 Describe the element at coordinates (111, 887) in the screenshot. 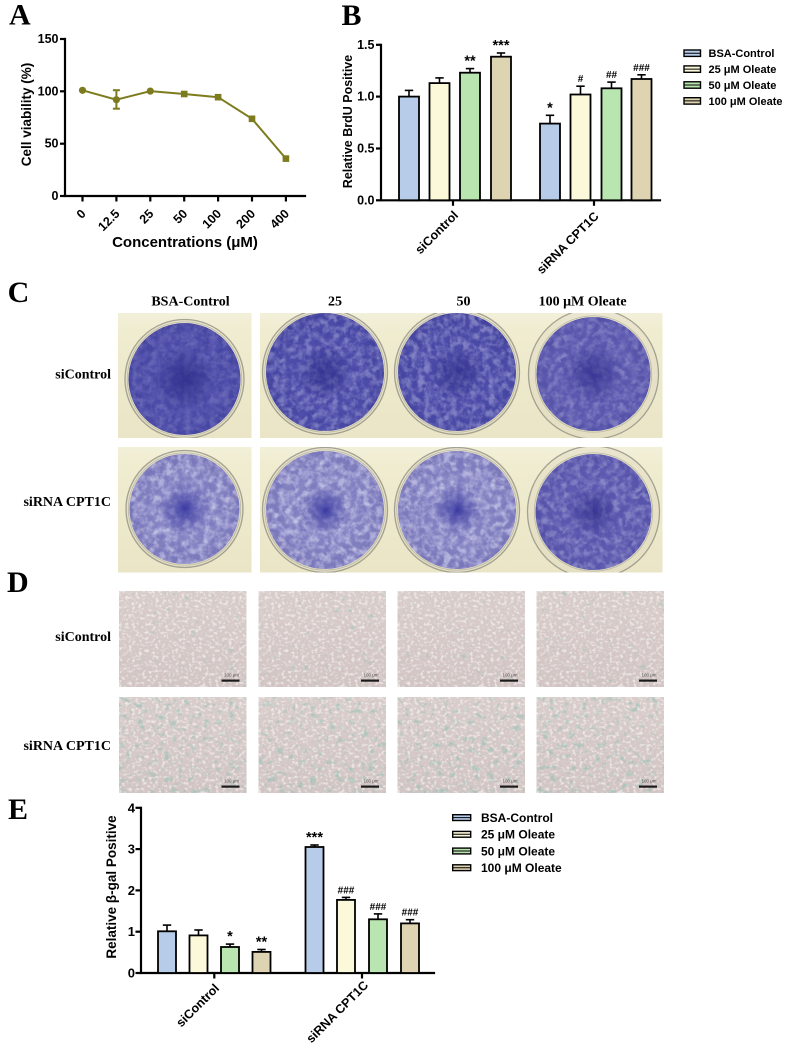

I see `svg-text: Relative β-gal Positive` at that location.